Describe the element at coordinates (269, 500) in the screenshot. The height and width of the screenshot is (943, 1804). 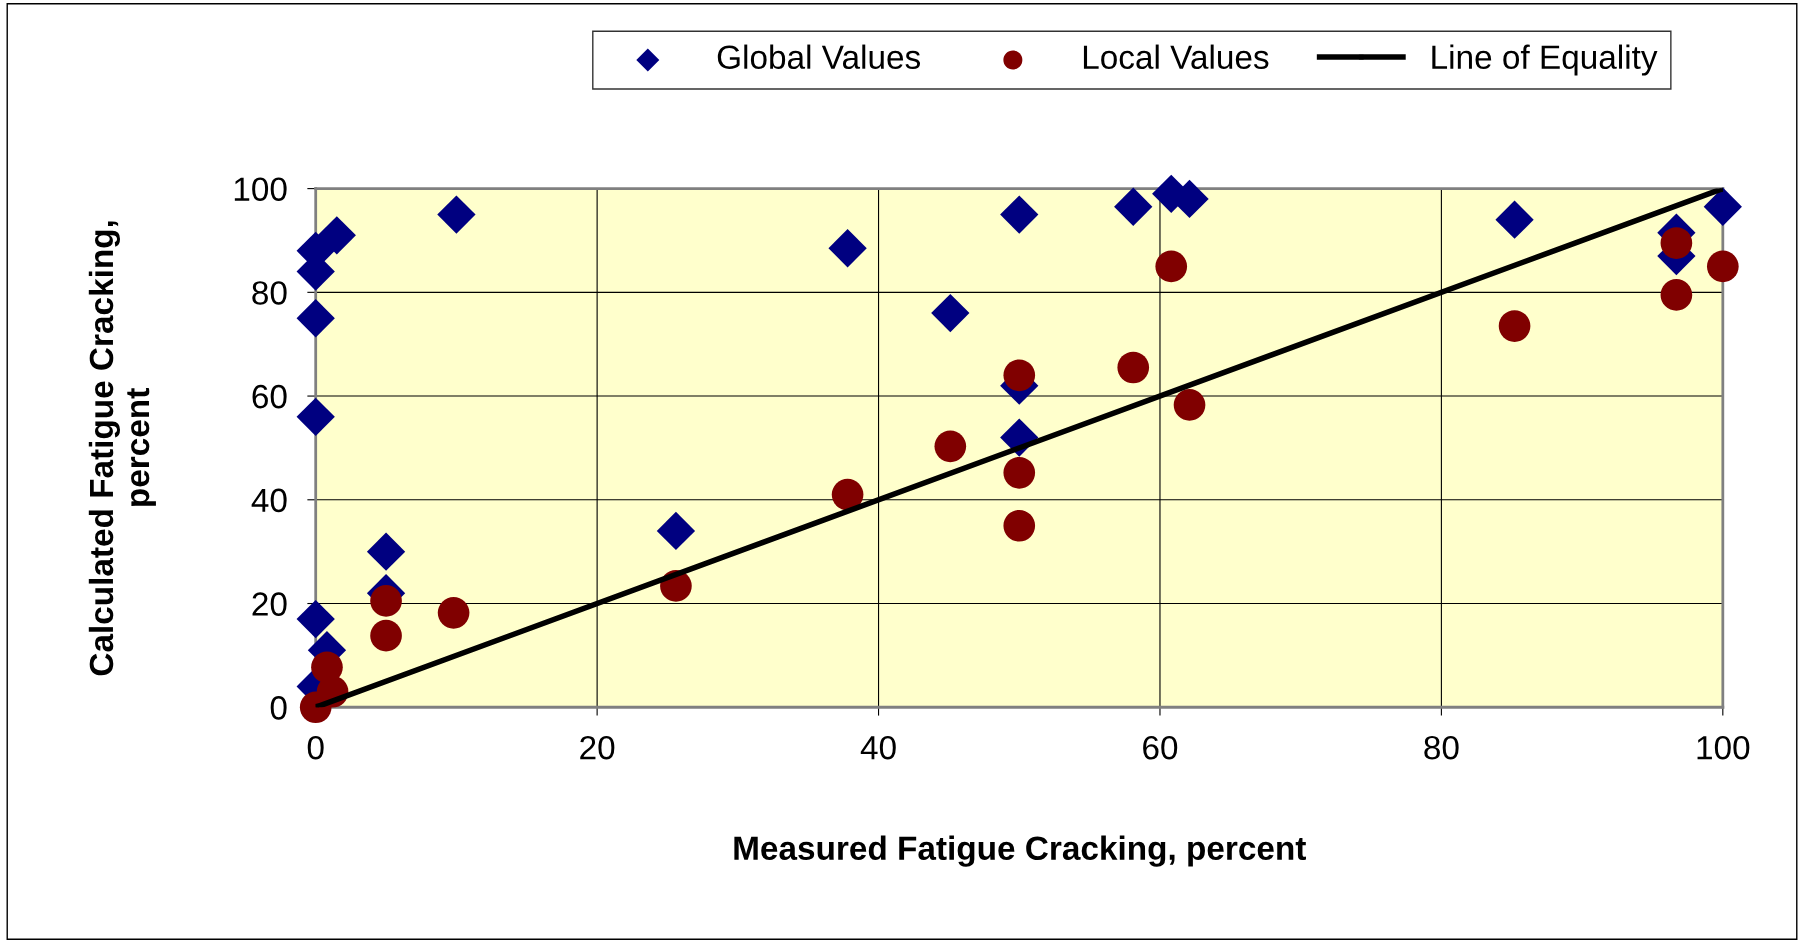
I see `y-tick-label: 40` at that location.